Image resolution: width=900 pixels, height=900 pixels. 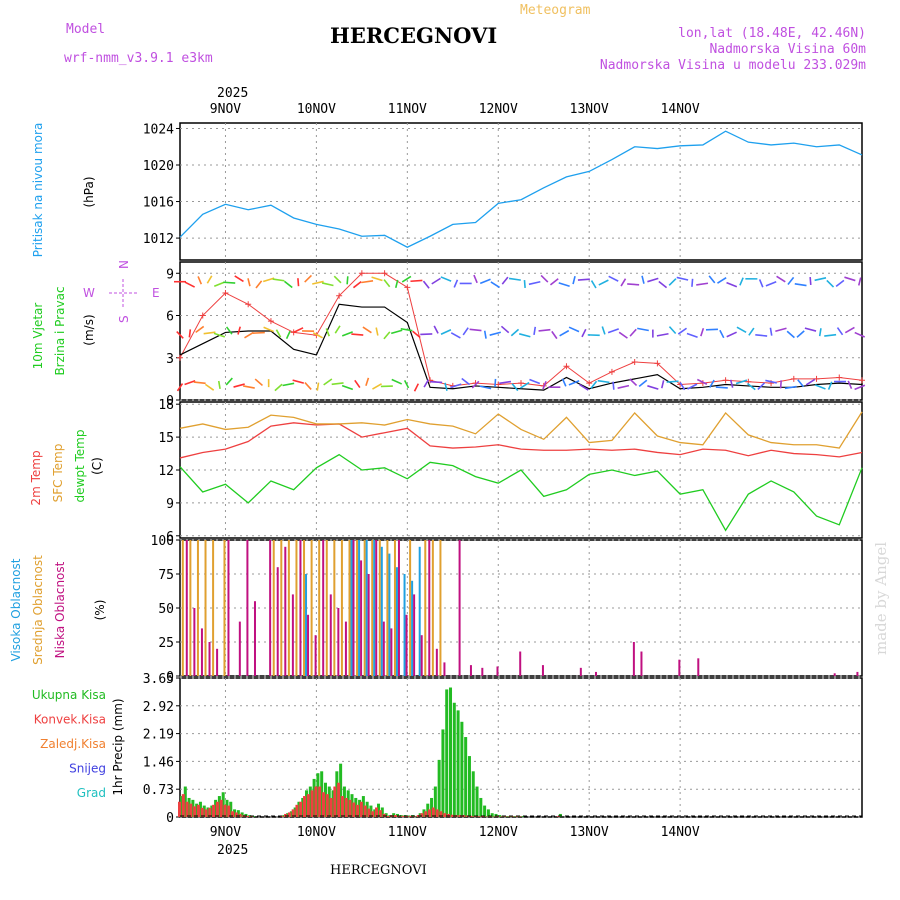 What do you see at coordinates (589, 109) in the screenshot?
I see `xtick-top-13NOV: 13NOV` at bounding box center [589, 109].